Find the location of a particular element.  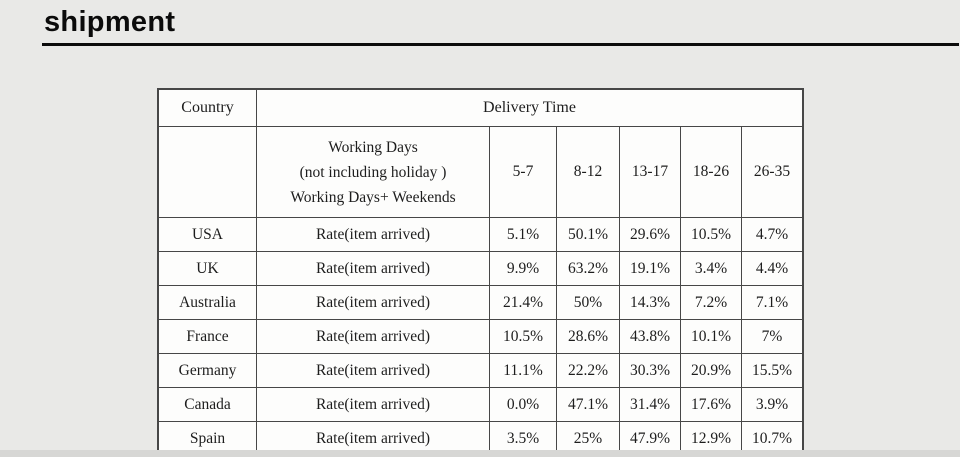

rate-value-cell: 7.2% is located at coordinates (711, 302).